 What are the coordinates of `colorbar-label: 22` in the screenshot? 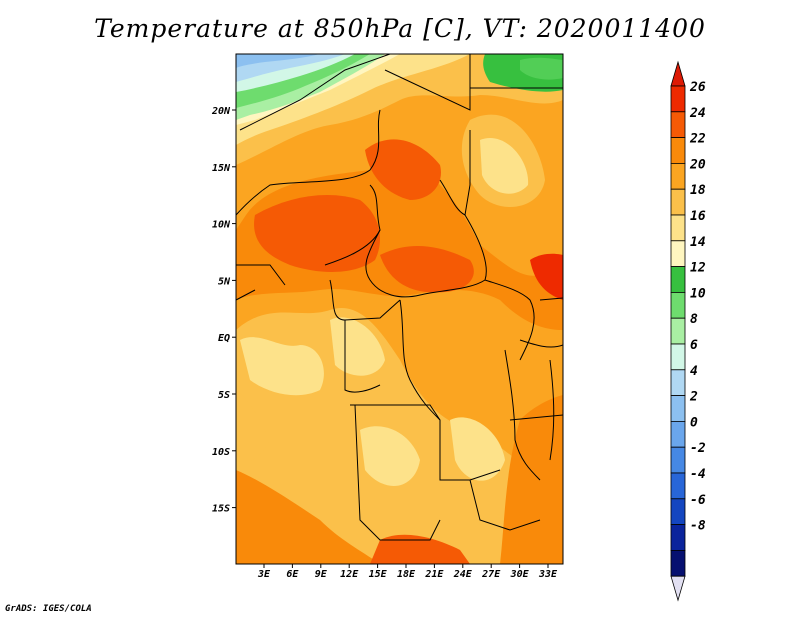 It's located at (697, 139).